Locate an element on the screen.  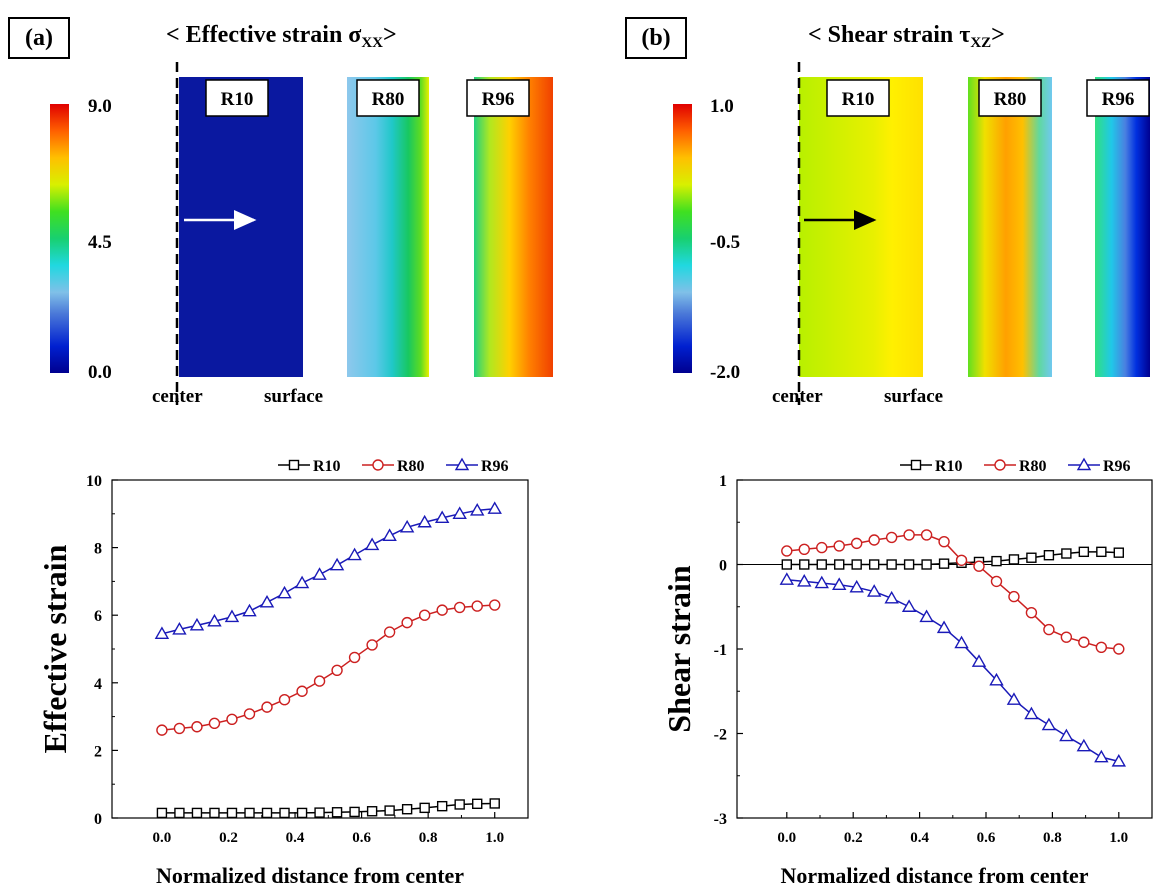
panel-a-tag-r80-box is located at coordinates (388, 98).